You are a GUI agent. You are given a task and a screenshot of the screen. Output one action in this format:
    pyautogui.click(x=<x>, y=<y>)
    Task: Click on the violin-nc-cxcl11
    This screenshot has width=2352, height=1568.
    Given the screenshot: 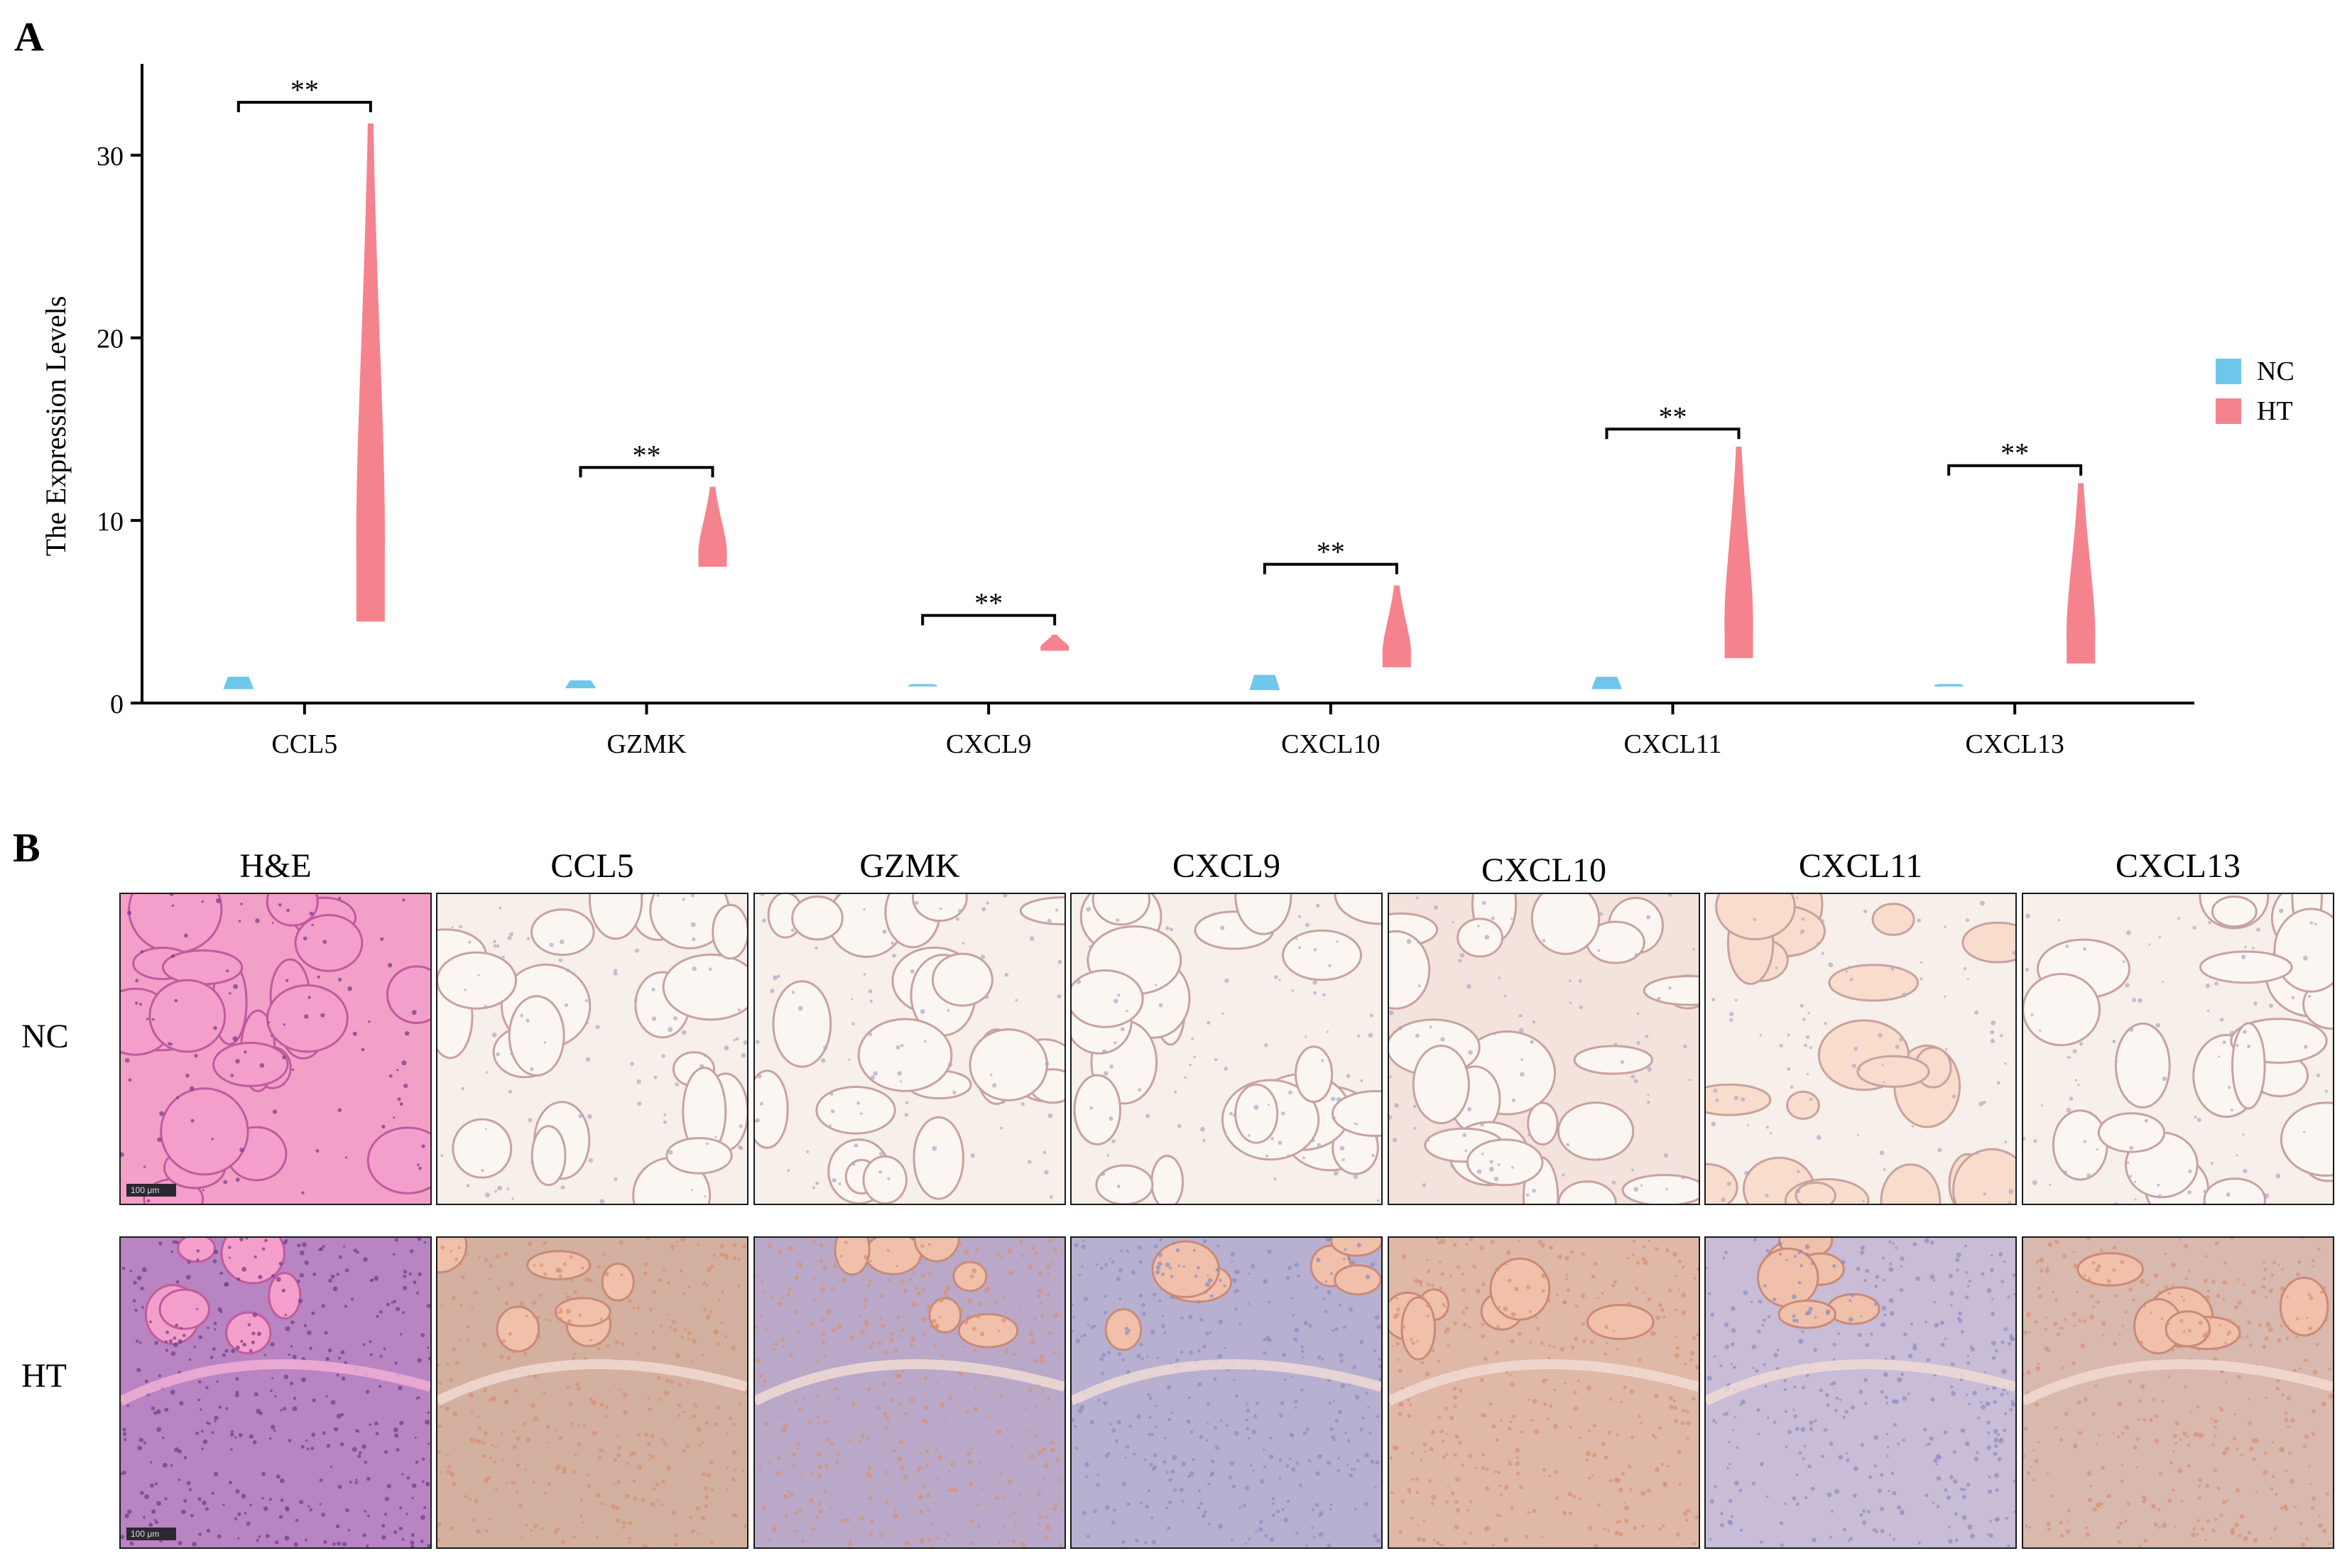 What is the action you would take?
    pyautogui.click(x=1607, y=683)
    